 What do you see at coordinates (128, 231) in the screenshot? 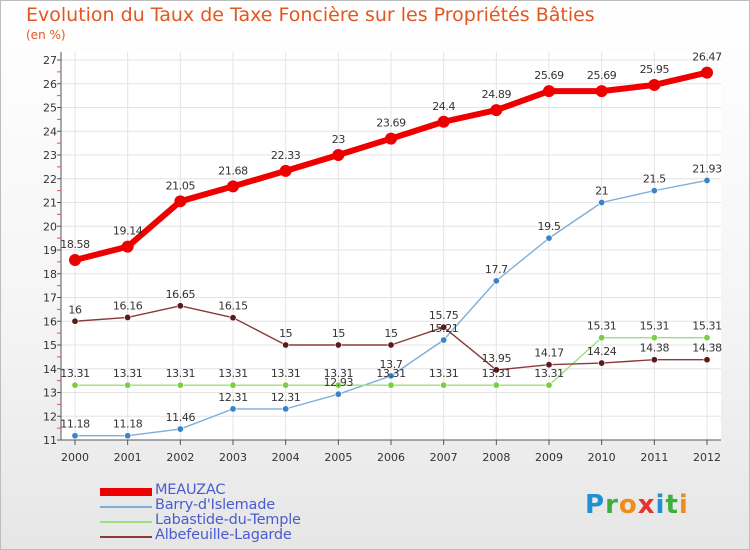
I see `data-label: 19.14` at bounding box center [128, 231].